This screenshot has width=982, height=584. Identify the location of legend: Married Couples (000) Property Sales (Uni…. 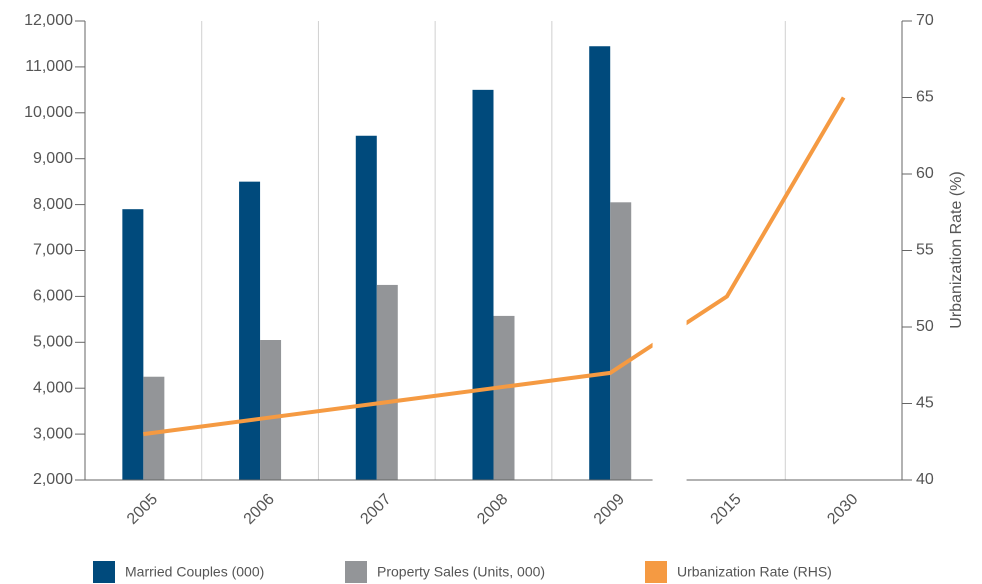
(462, 572).